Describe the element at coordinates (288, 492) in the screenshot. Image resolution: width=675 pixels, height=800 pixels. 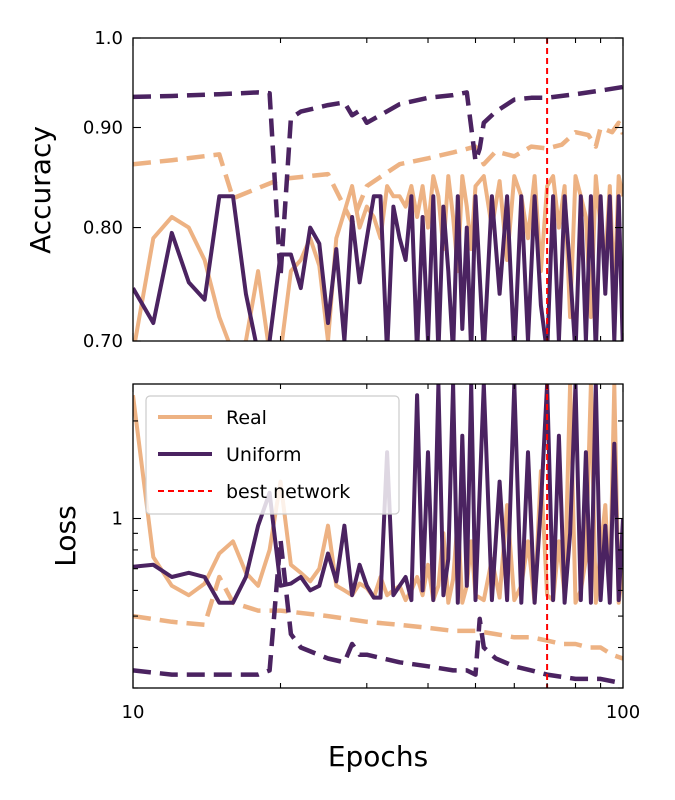
I see `legend-label-best-network: best network` at that location.